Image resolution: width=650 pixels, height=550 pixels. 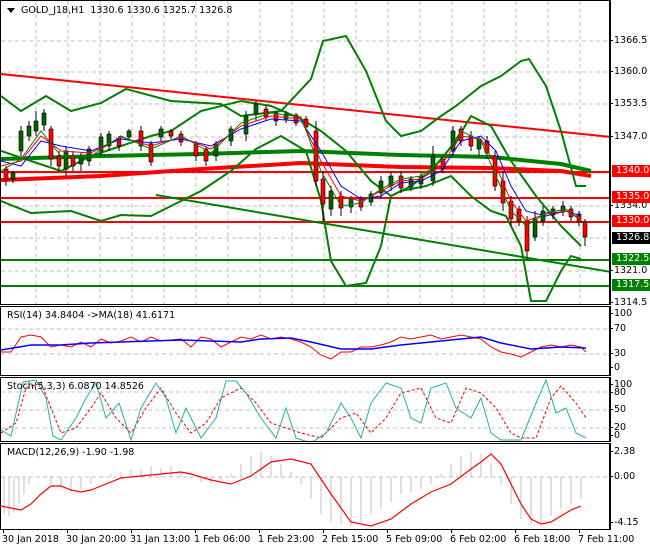 What do you see at coordinates (30, 539) in the screenshot?
I see `time-label: 30 Jan 2018` at bounding box center [30, 539].